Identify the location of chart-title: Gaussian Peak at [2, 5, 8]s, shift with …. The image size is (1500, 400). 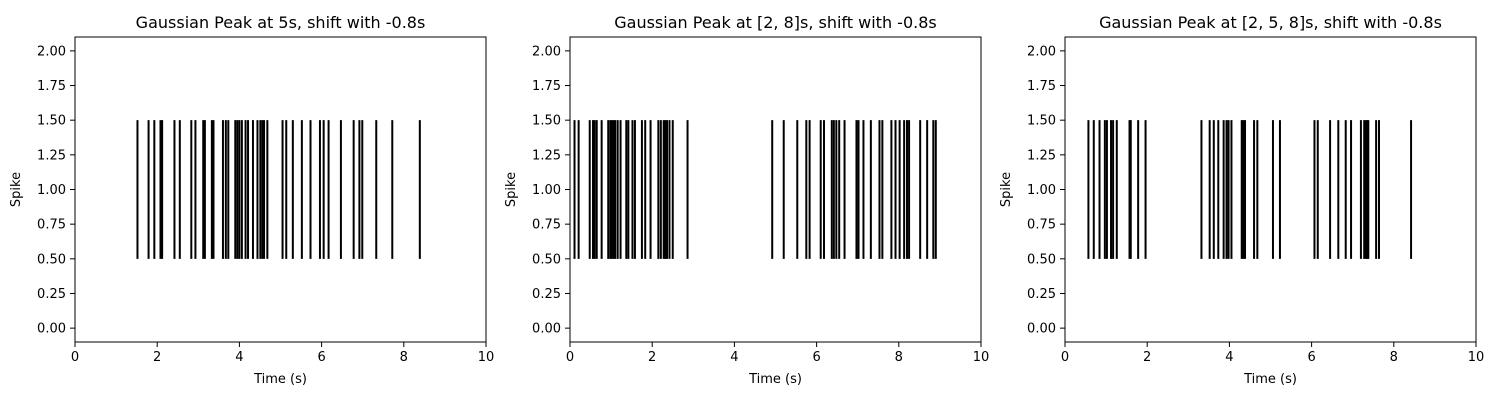
(1270, 22).